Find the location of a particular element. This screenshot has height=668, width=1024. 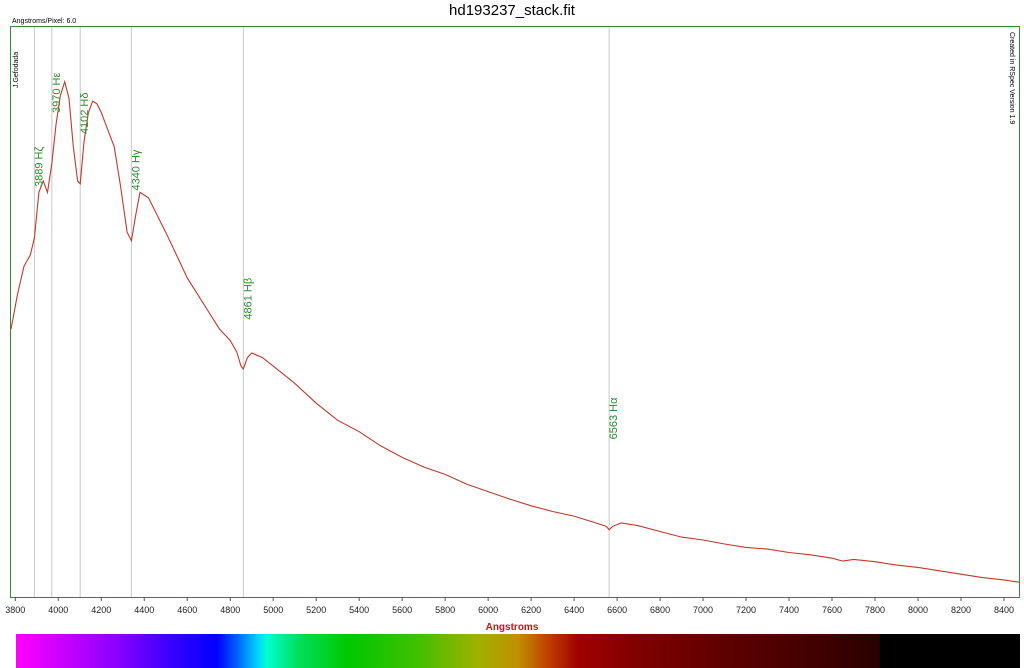

x-tick-label-10: 5800 is located at coordinates (445, 610).